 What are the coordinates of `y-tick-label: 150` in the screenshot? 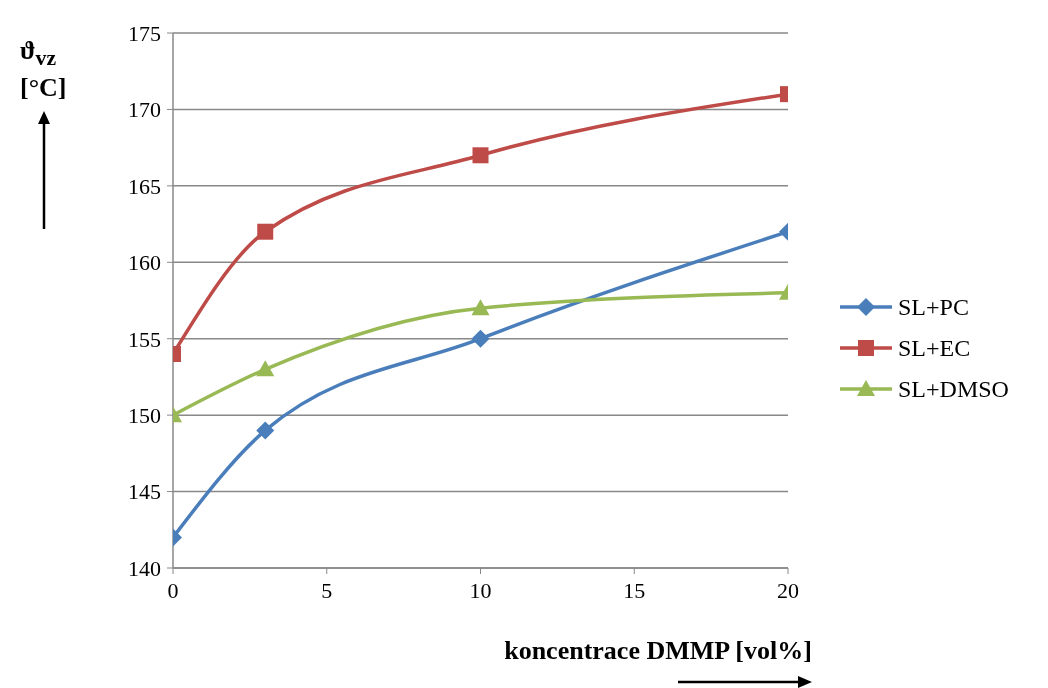 It's located at (144, 415).